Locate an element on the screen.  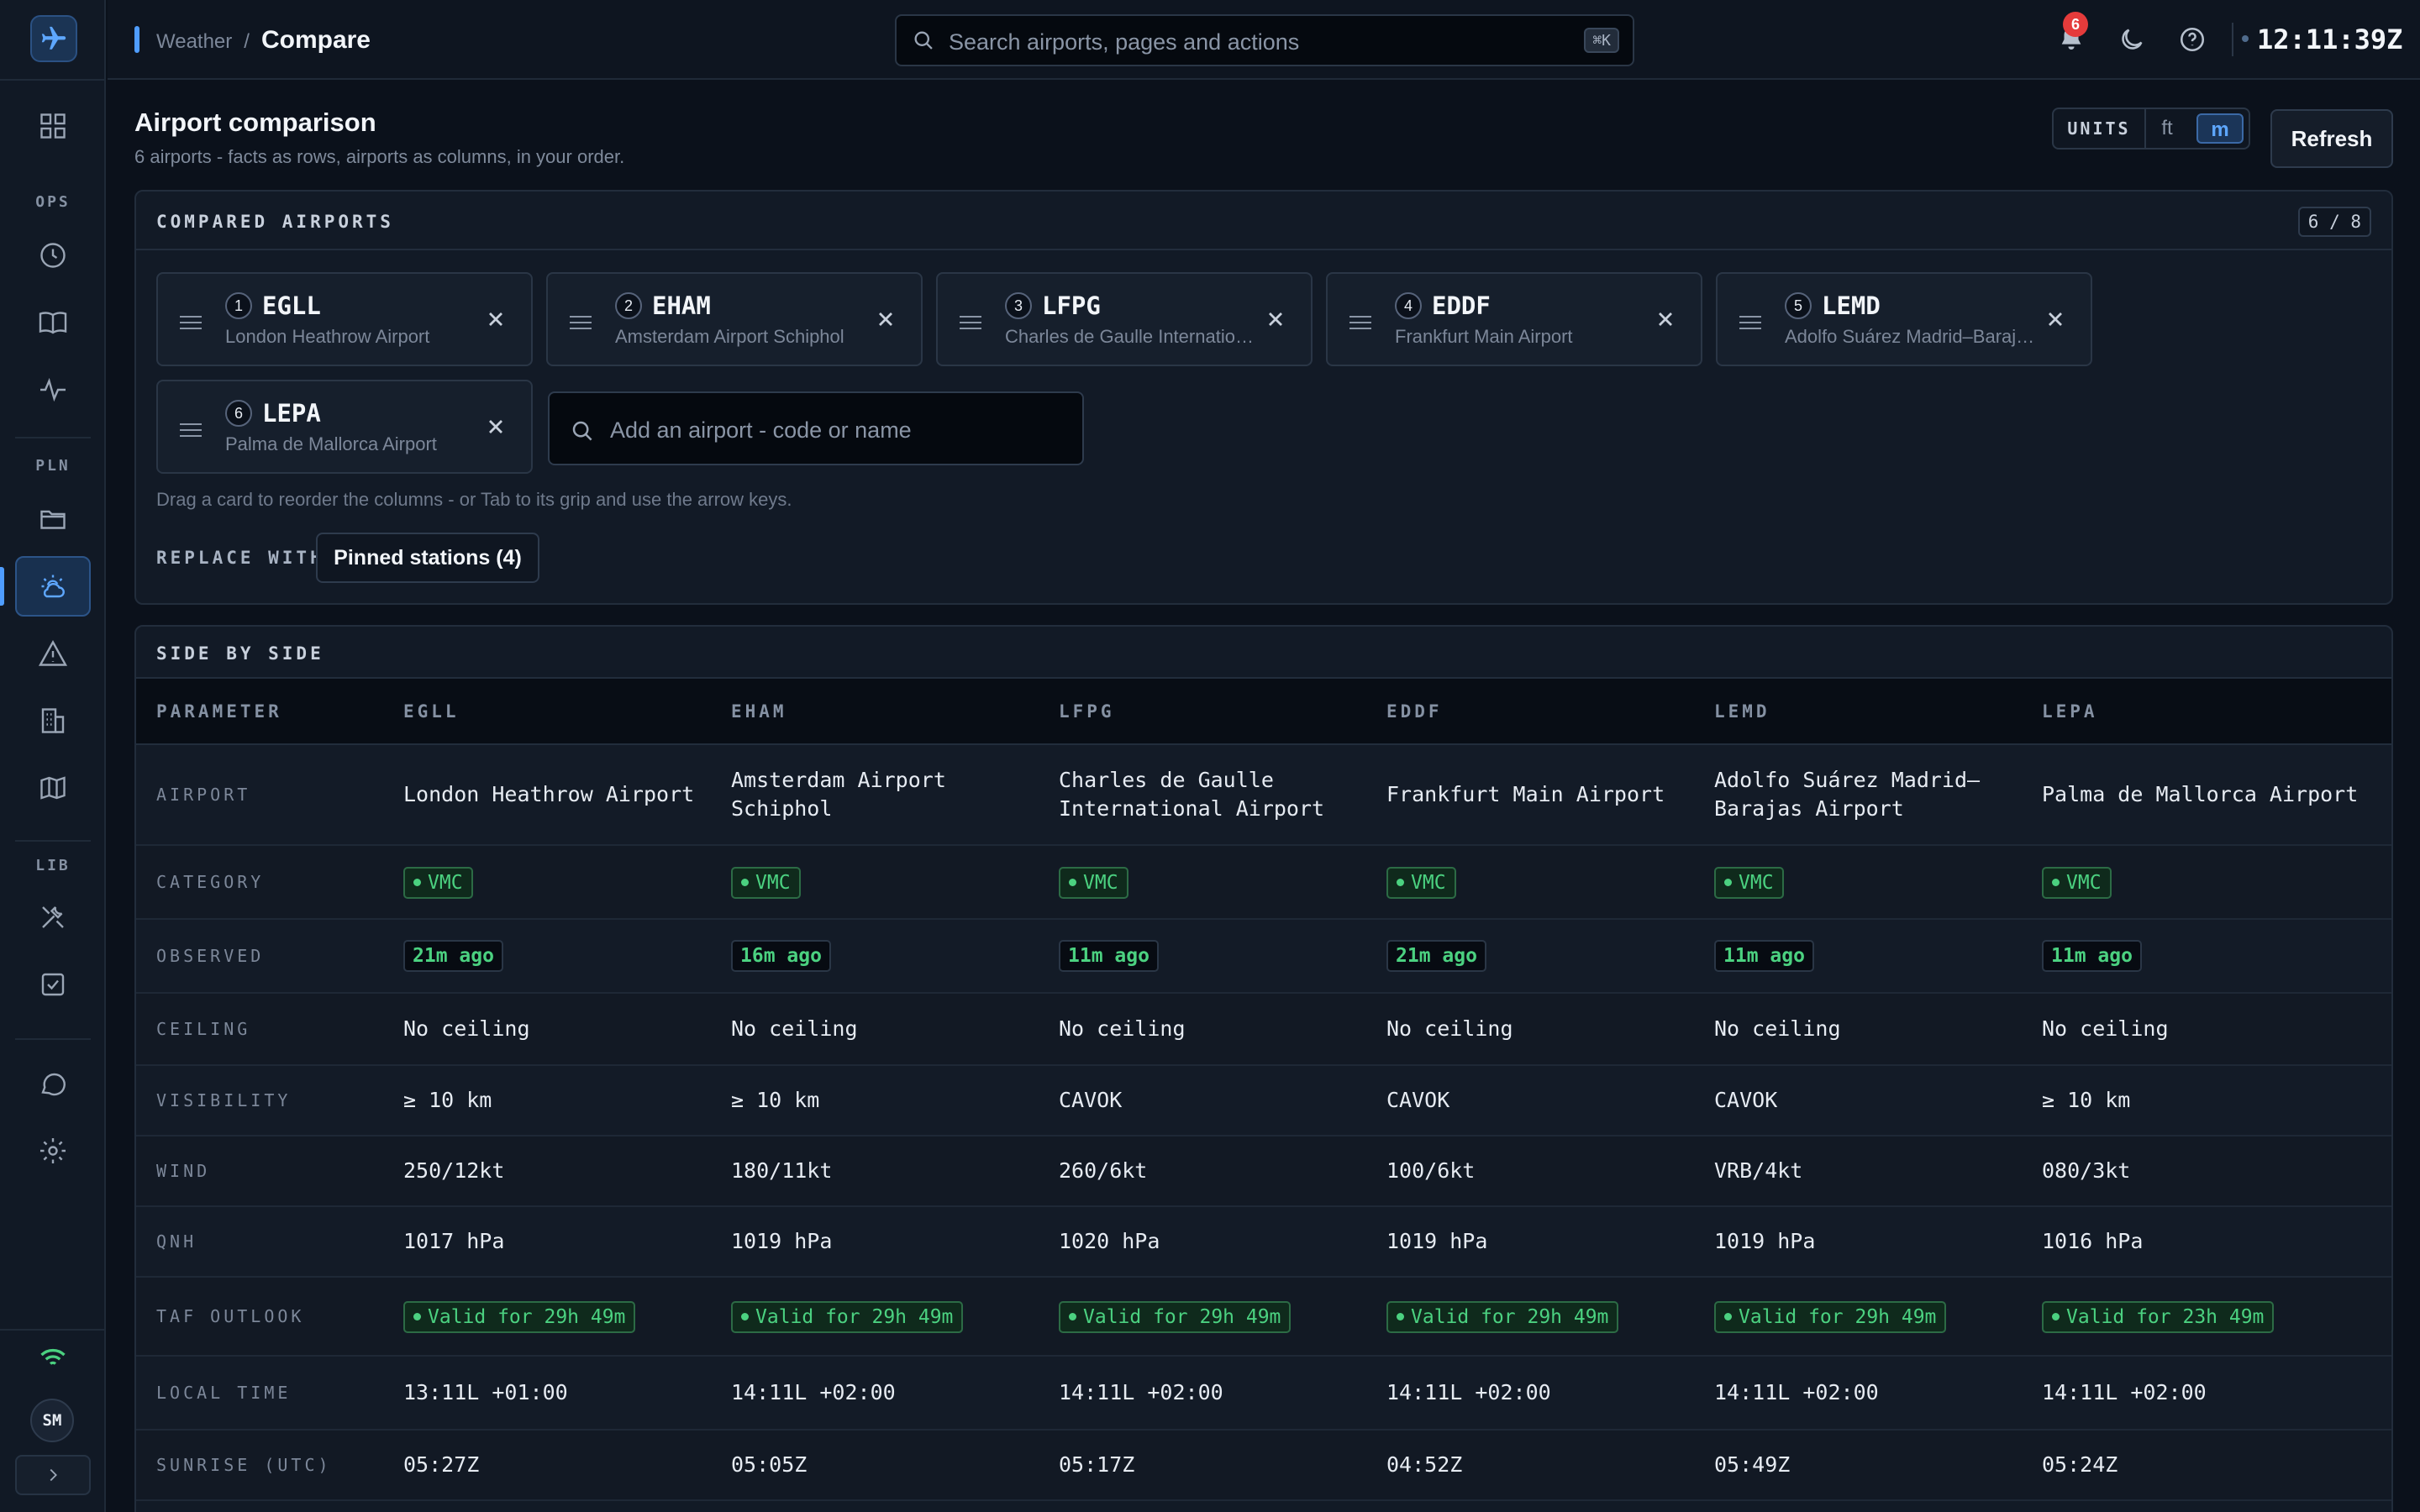
sidebar-item-activity is located at coordinates (53, 390).